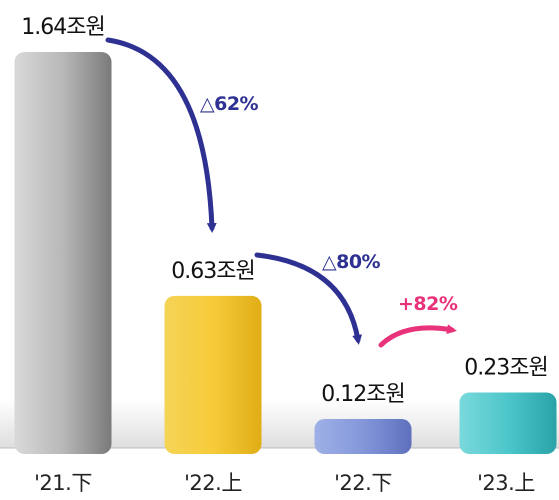 Image resolution: width=559 pixels, height=500 pixels. What do you see at coordinates (212, 271) in the screenshot?
I see `value-label-2: 0.63조원` at bounding box center [212, 271].